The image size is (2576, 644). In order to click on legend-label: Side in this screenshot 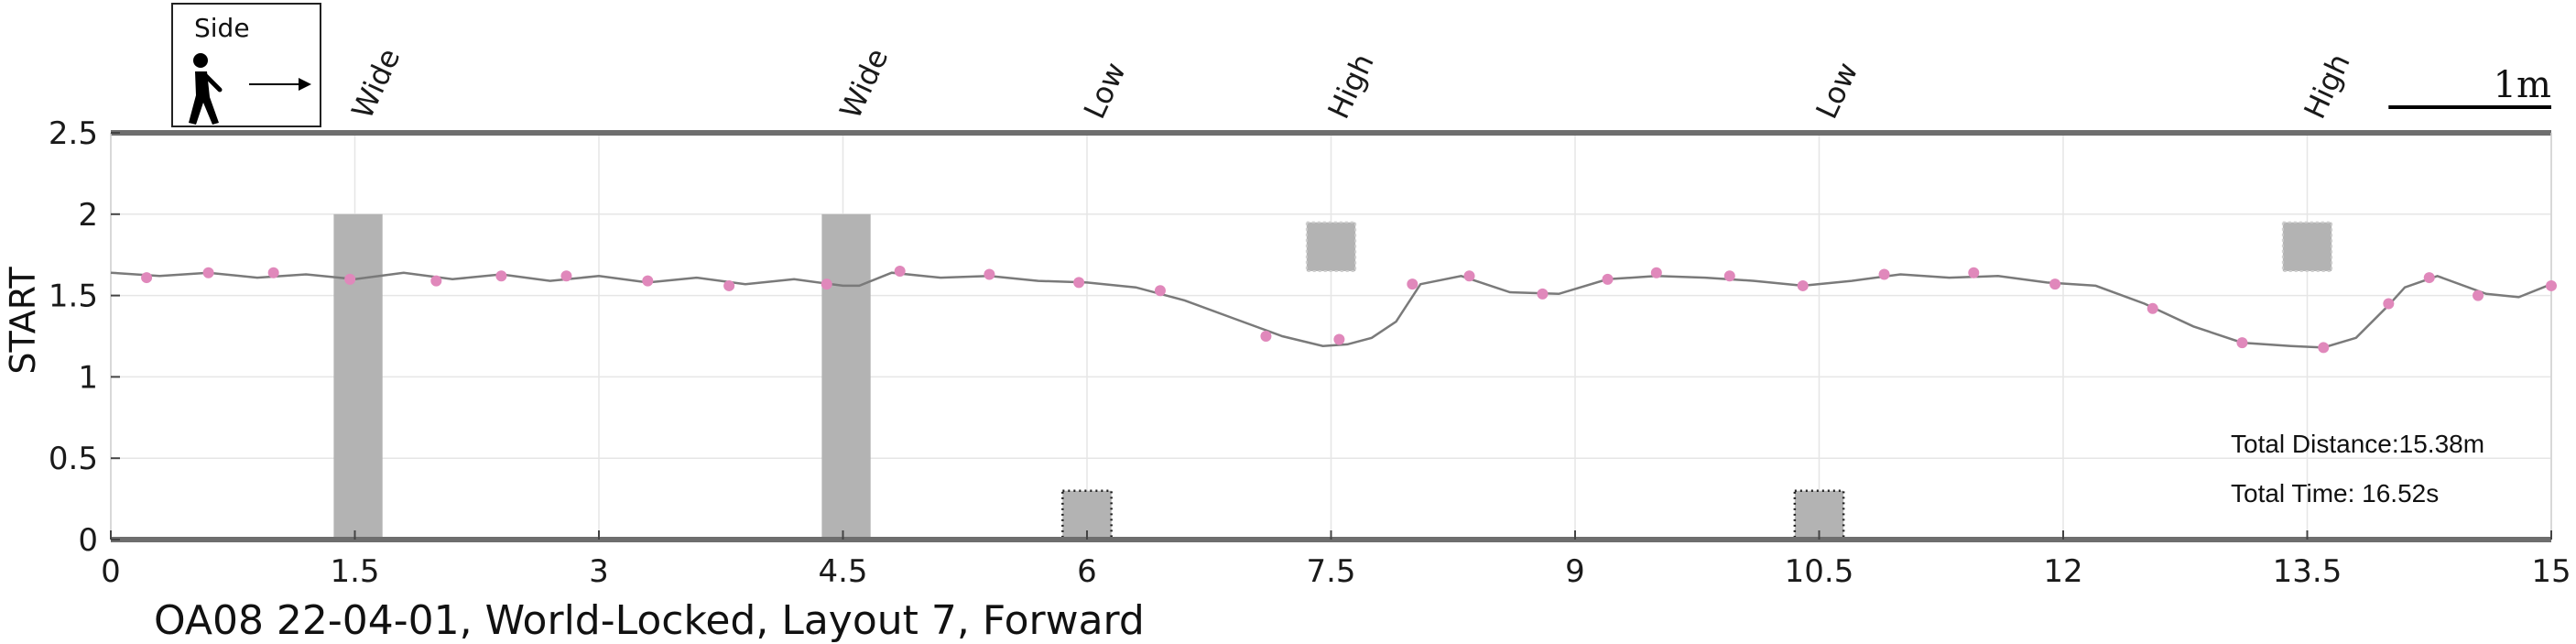, I will do `click(222, 28)`.